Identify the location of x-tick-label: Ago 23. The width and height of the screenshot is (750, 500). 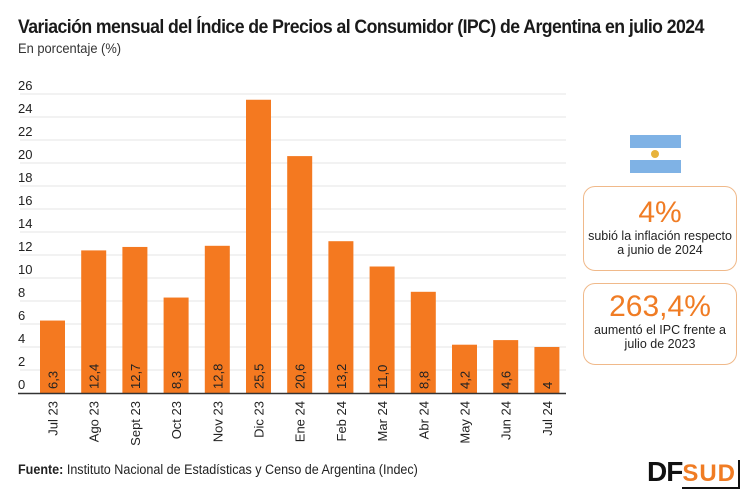
(94, 421).